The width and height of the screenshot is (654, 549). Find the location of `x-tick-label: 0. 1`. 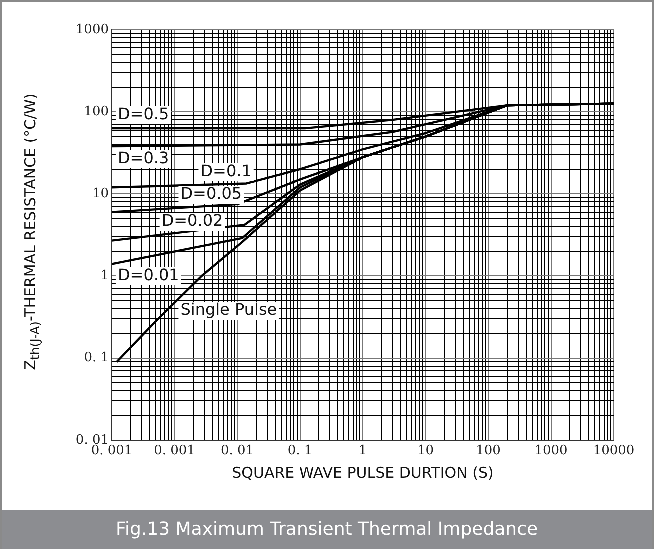

x-tick-label: 0. 1 is located at coordinates (300, 451).